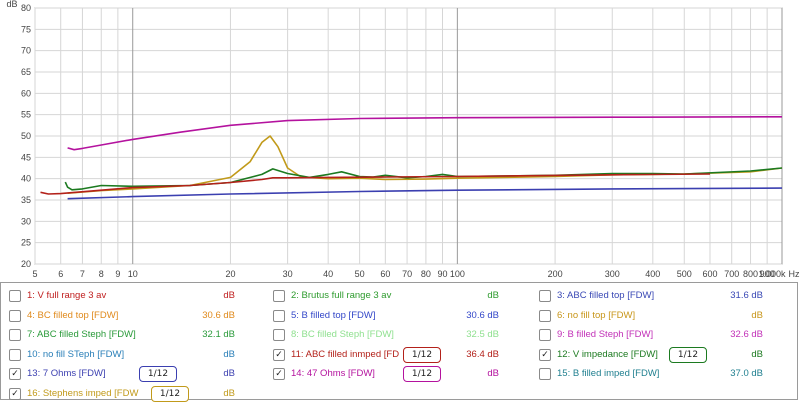 The image size is (800, 402). Describe the element at coordinates (26, 136) in the screenshot. I see `y-tick-label: 50` at that location.